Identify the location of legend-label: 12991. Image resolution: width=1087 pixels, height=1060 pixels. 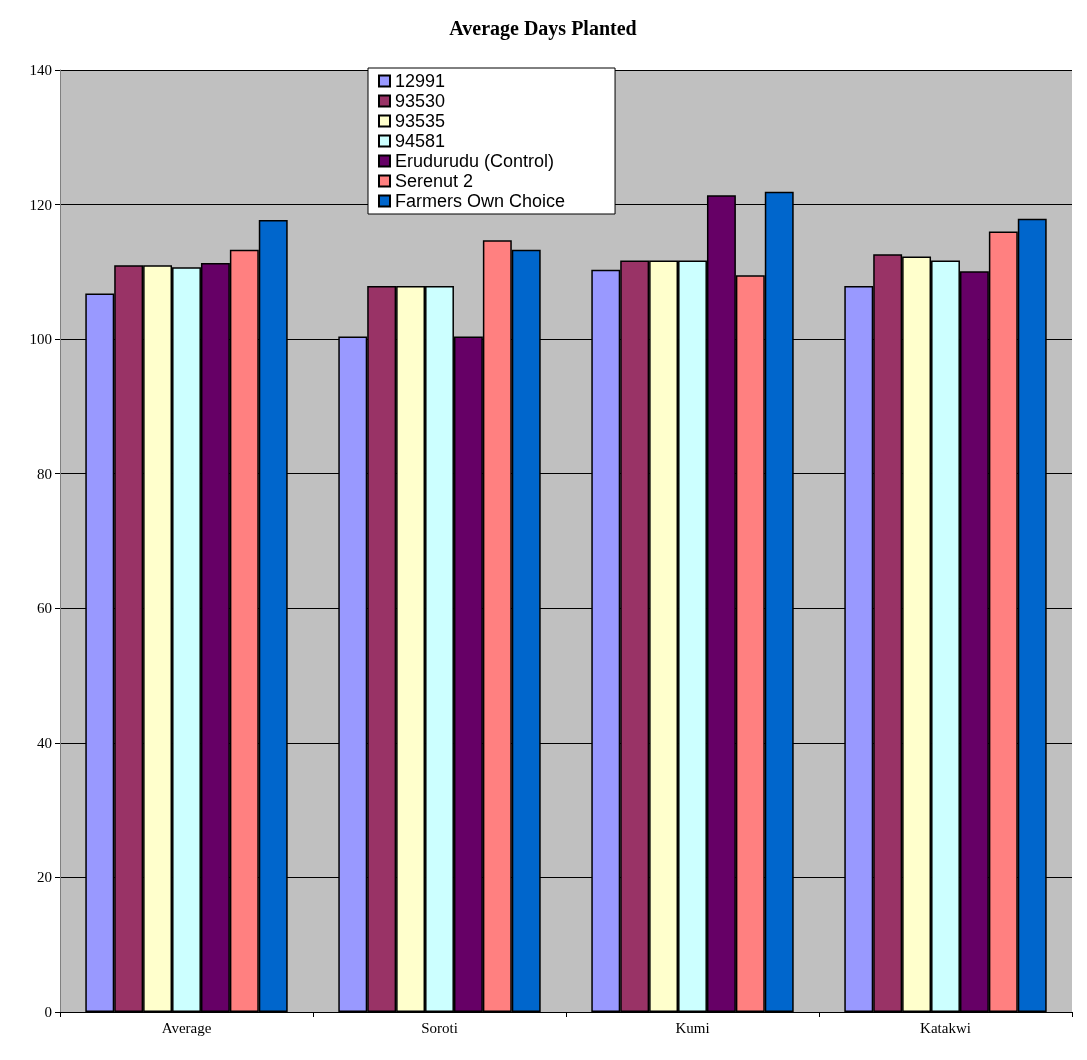
(420, 81).